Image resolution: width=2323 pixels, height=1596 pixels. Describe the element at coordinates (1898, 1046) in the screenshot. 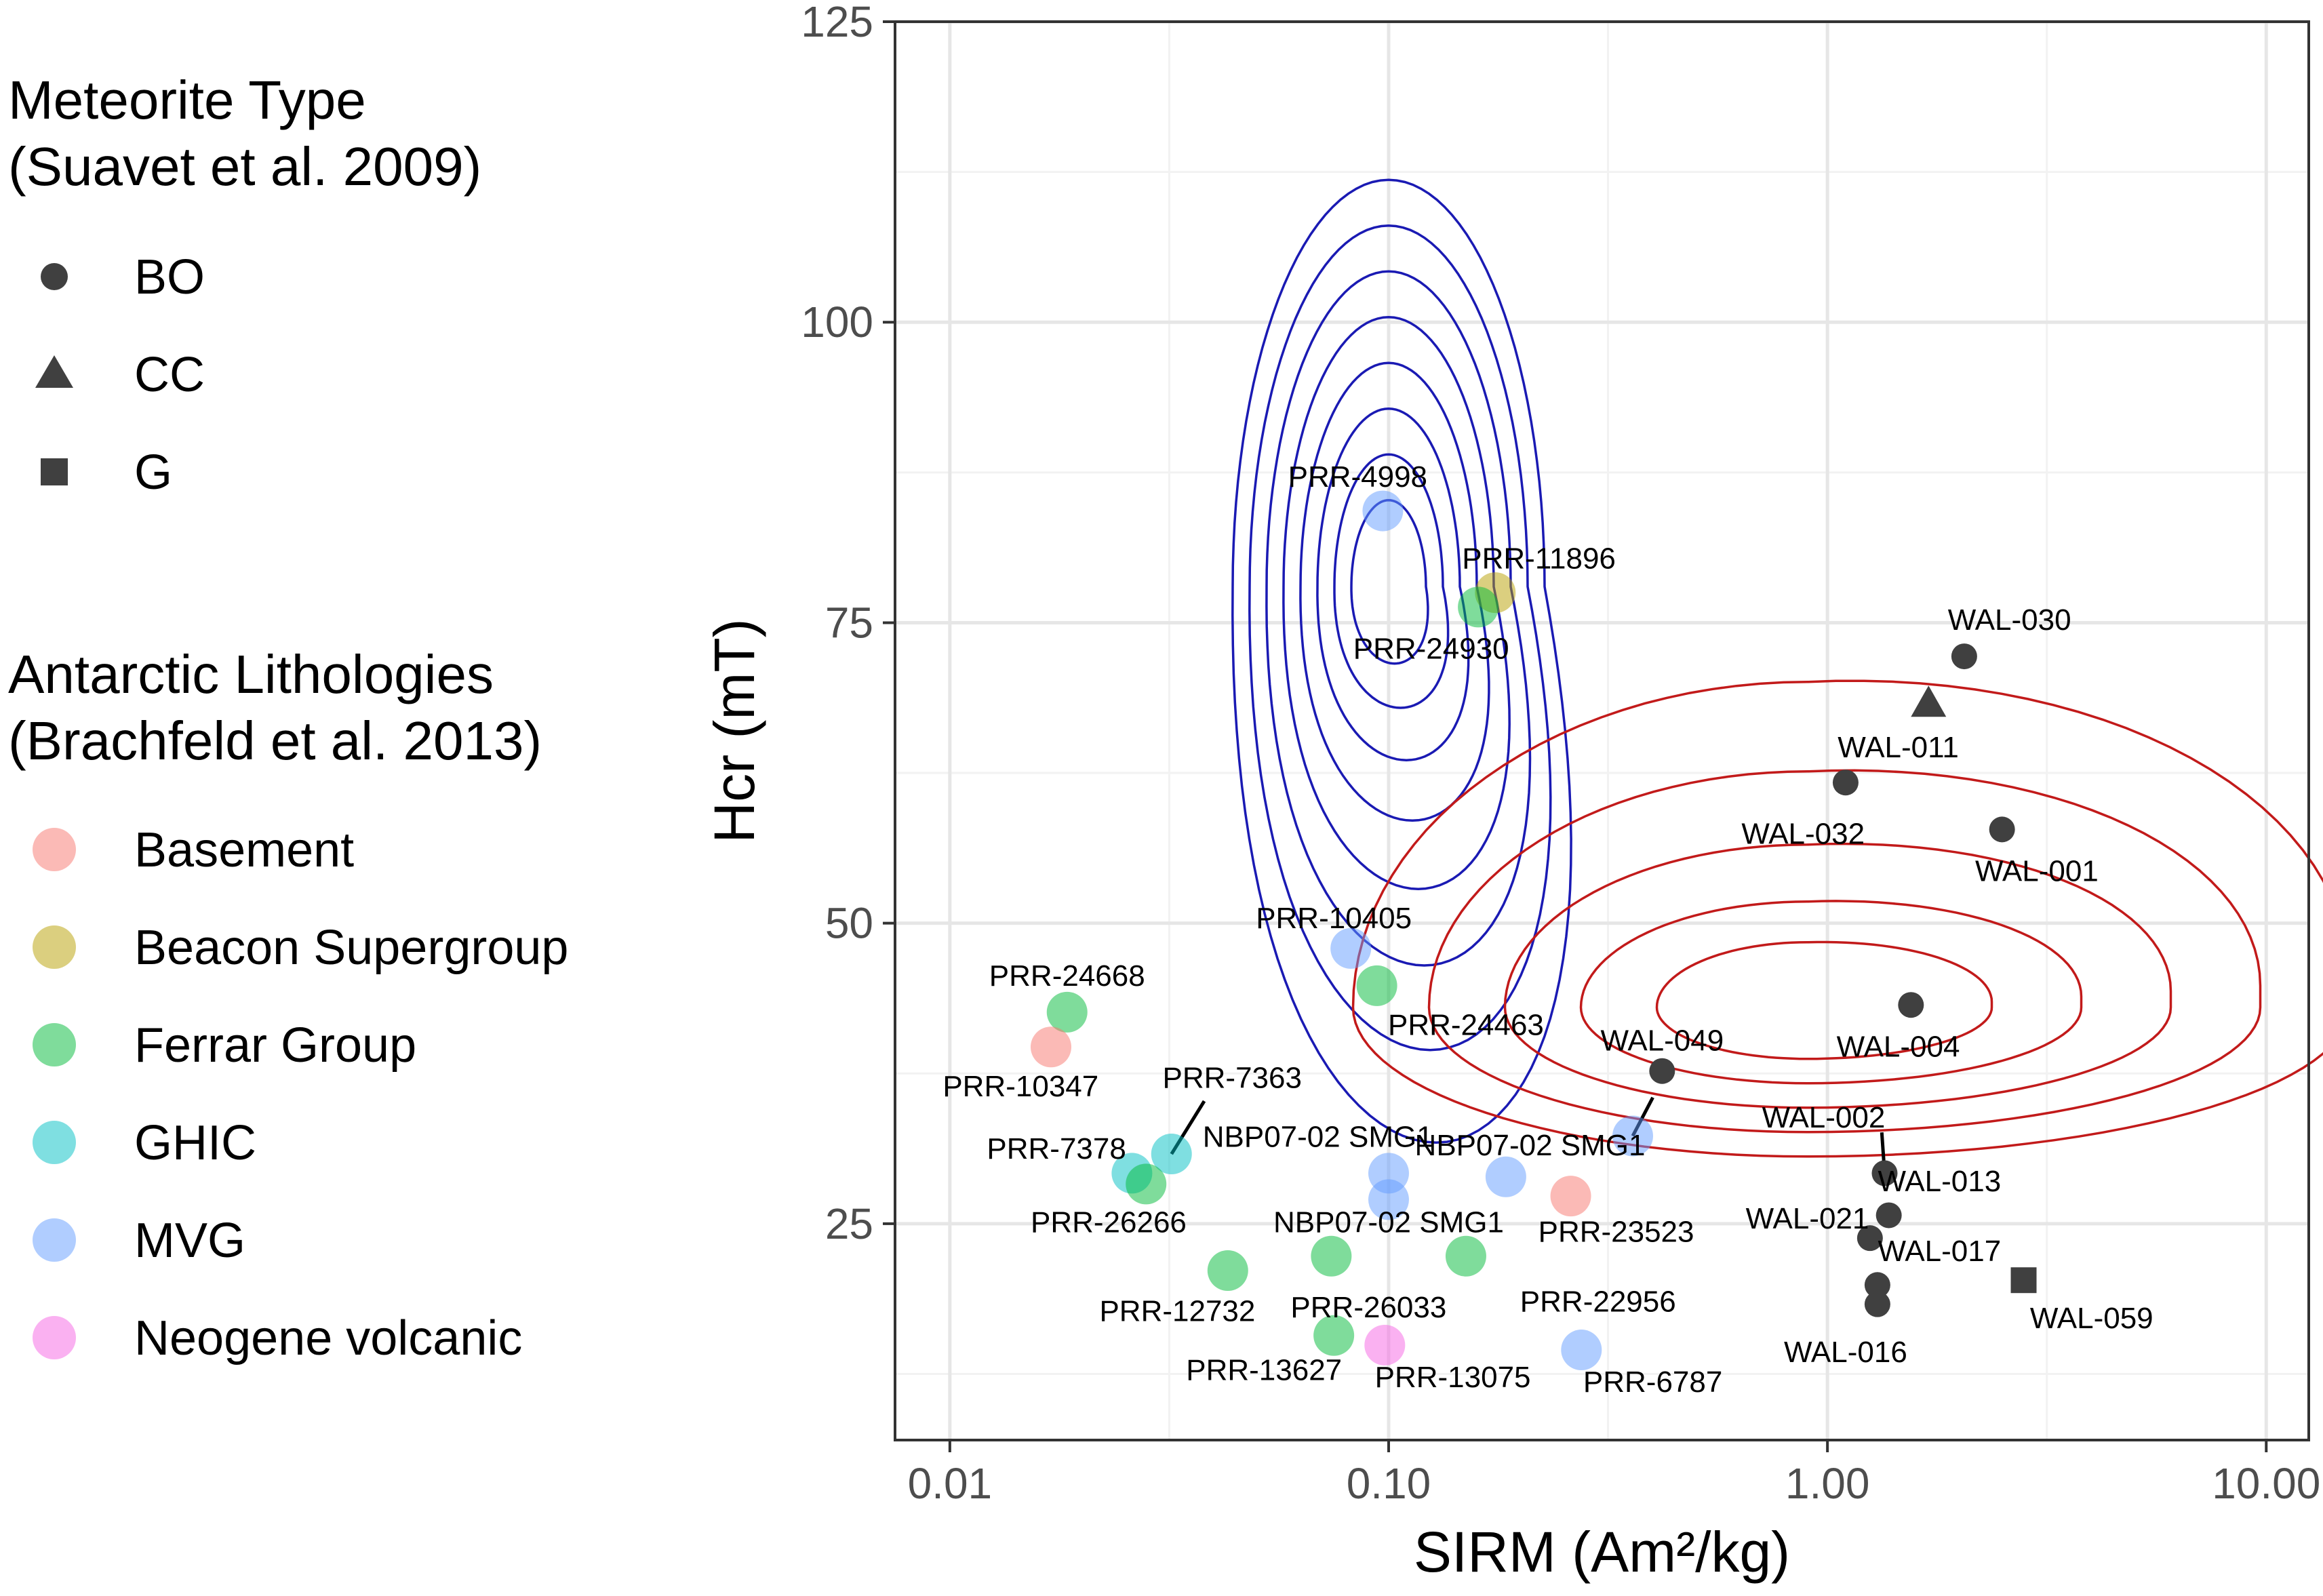

I see `point-label: WAL-004` at that location.